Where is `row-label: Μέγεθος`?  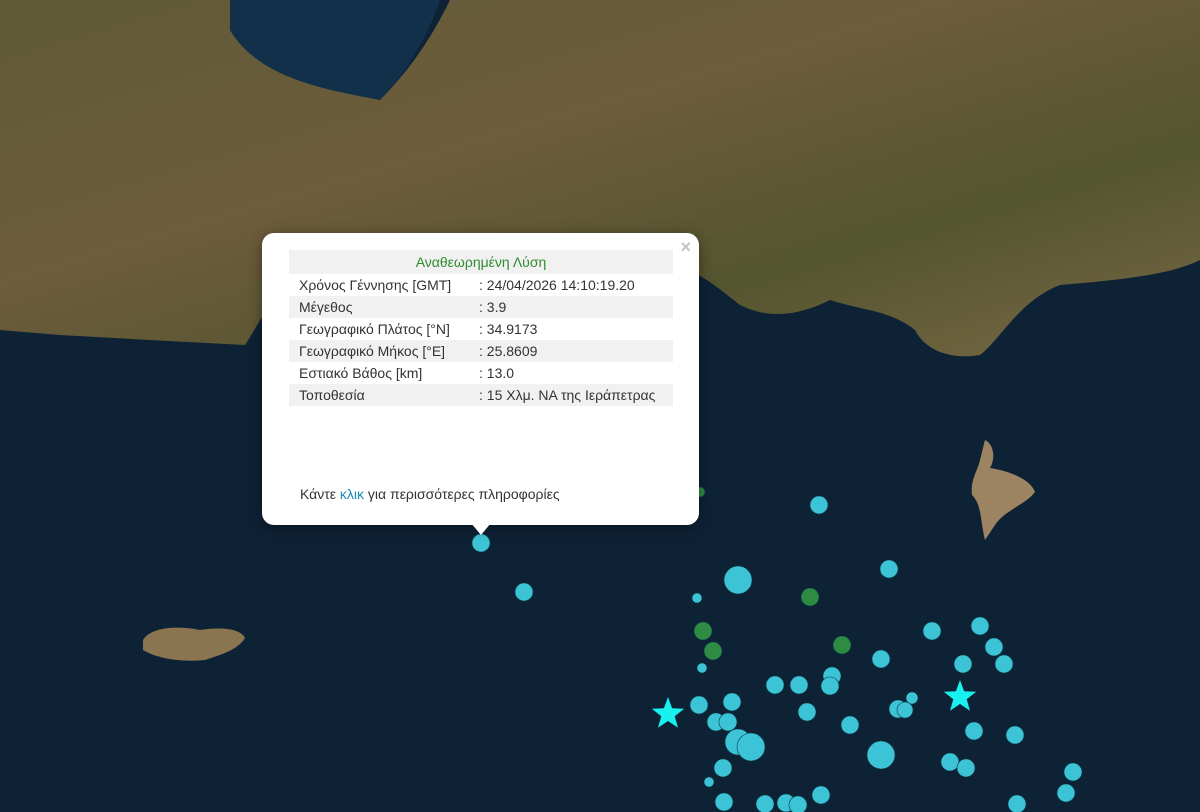 row-label: Μέγεθος is located at coordinates (326, 307).